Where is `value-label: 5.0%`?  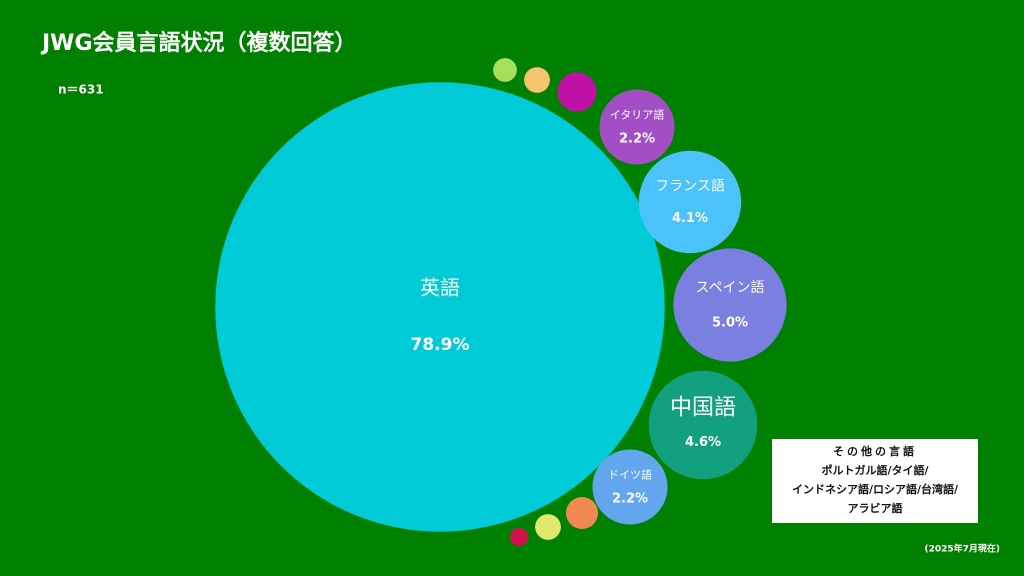 value-label: 5.0% is located at coordinates (730, 323).